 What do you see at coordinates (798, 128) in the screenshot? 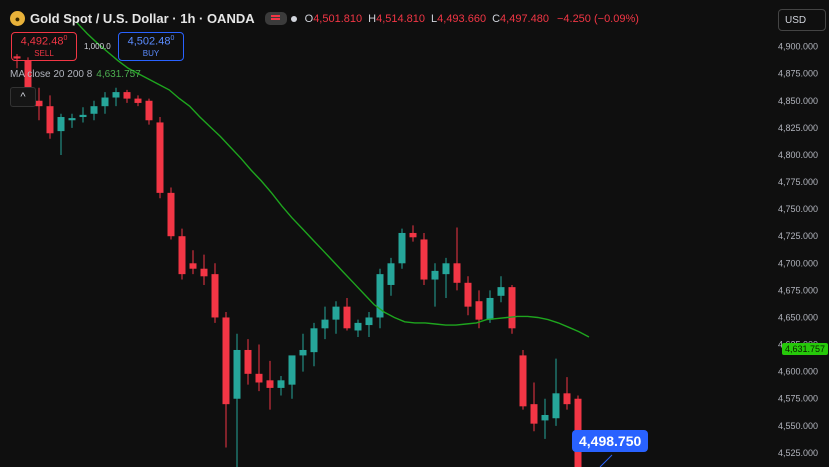
I see `price-tick-label: 4,825.000` at bounding box center [798, 128].